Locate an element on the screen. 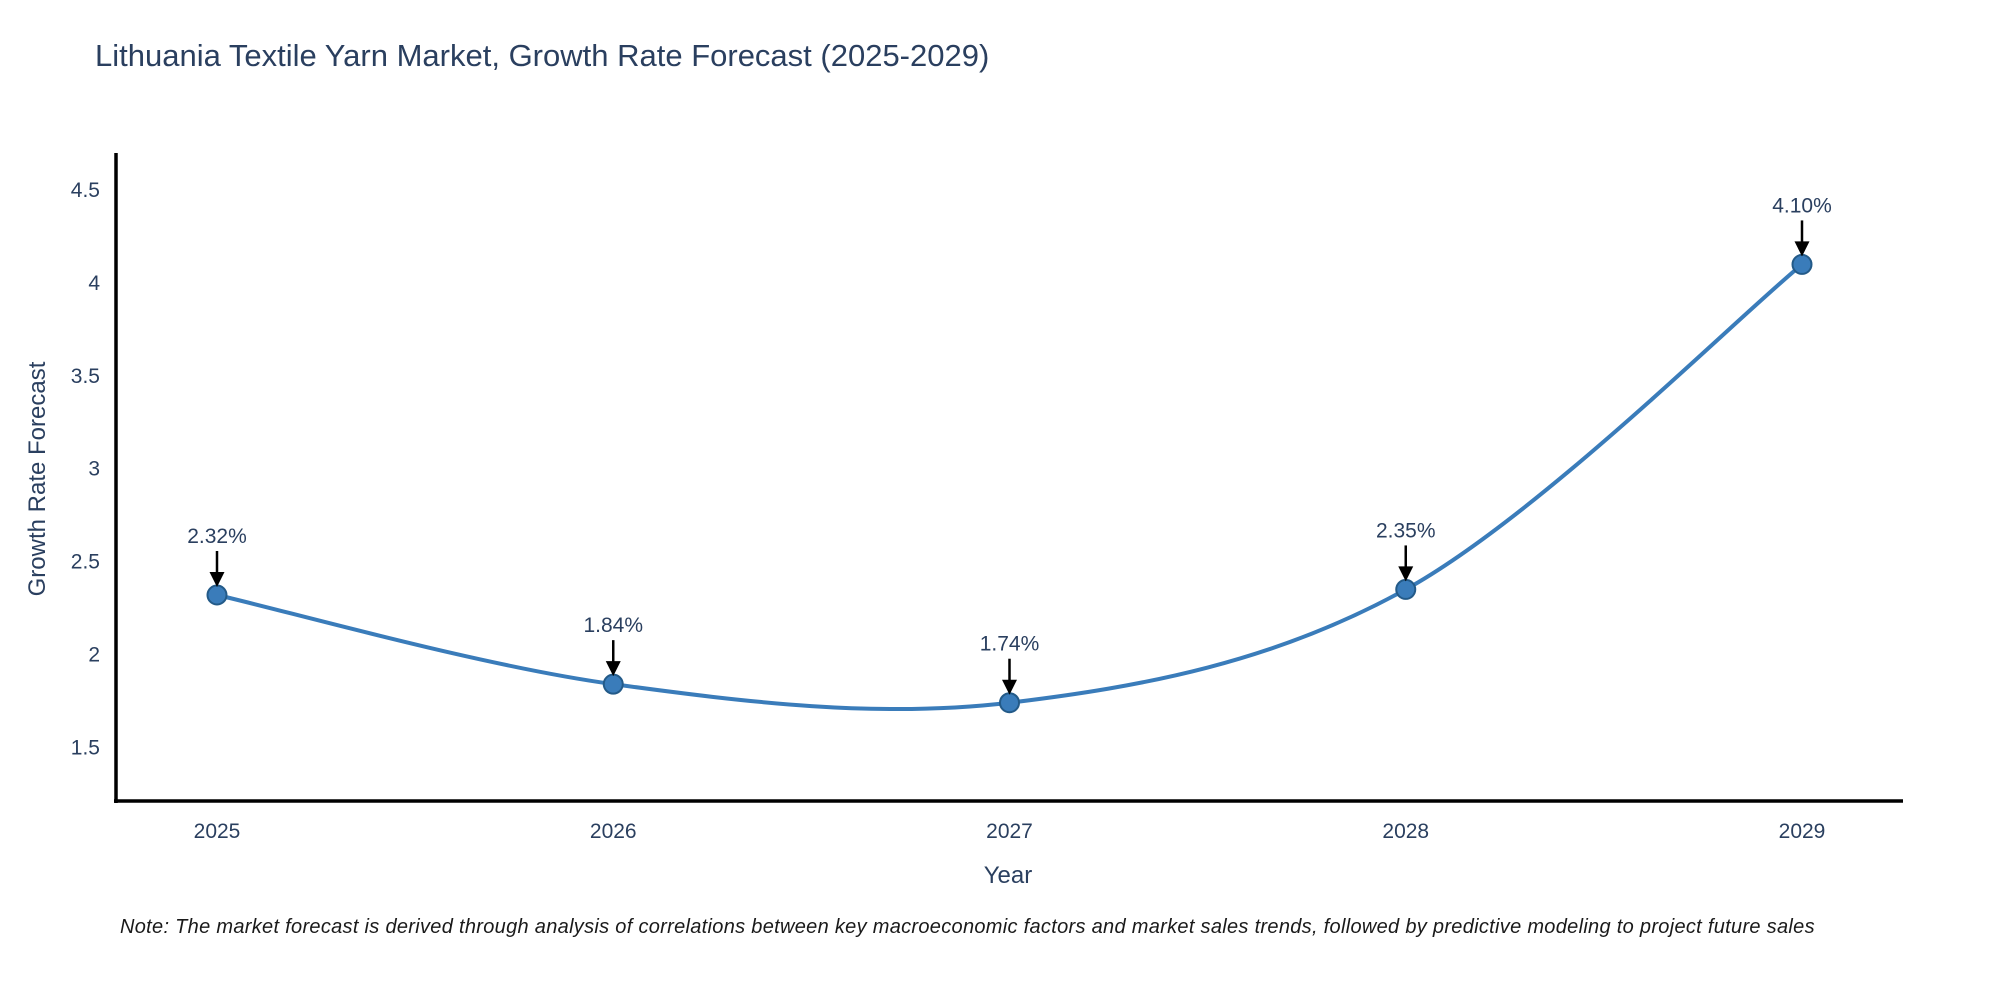 The height and width of the screenshot is (1000, 2000). annotation-label: 1.84% is located at coordinates (613, 625).